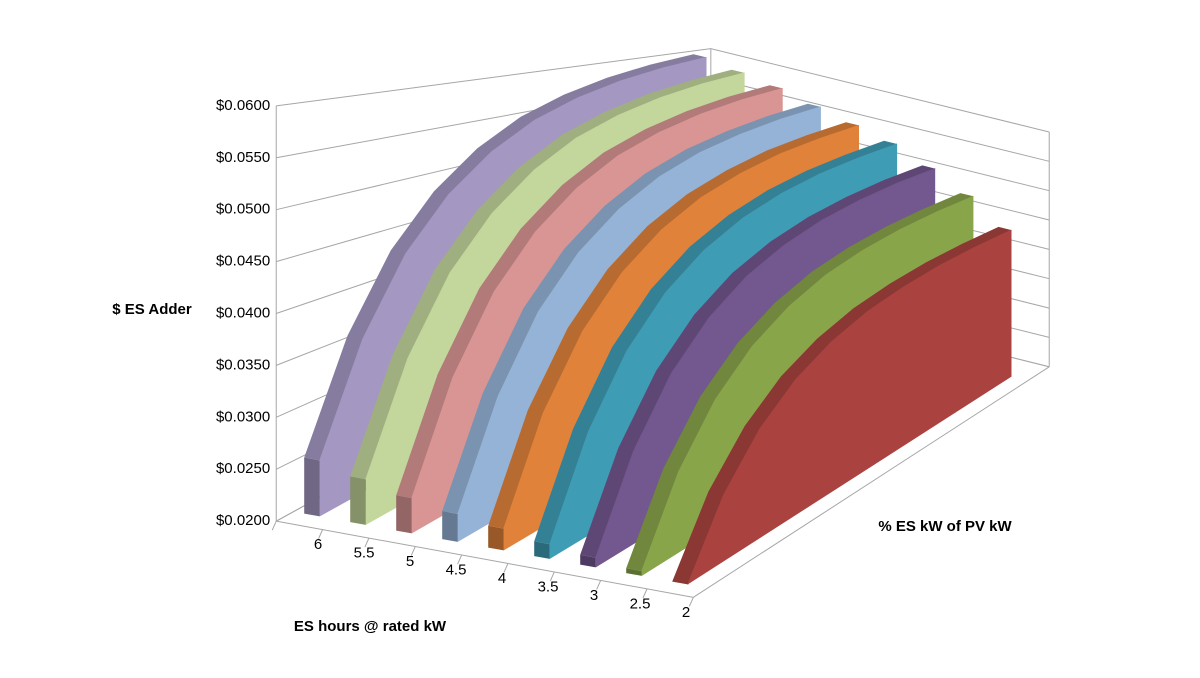 This screenshot has height=678, width=1200. What do you see at coordinates (243, 157) in the screenshot?
I see `y-tick-label: $0.0550` at bounding box center [243, 157].